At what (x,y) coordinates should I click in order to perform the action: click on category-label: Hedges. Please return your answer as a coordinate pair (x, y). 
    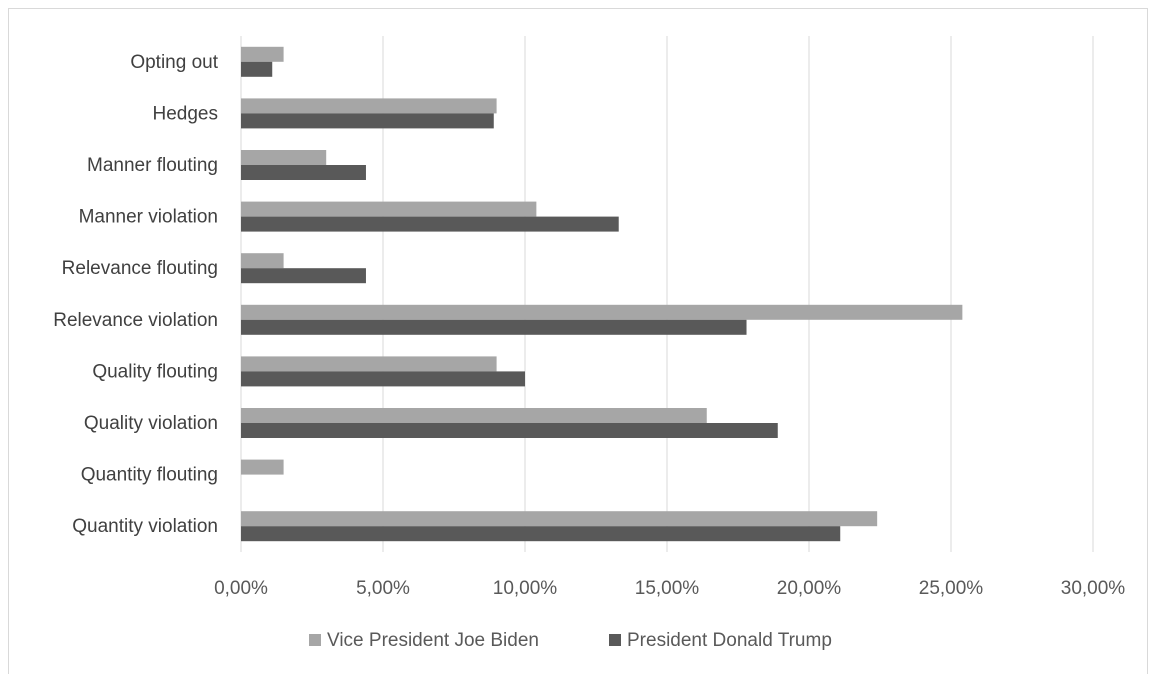
    Looking at the image, I should click on (186, 113).